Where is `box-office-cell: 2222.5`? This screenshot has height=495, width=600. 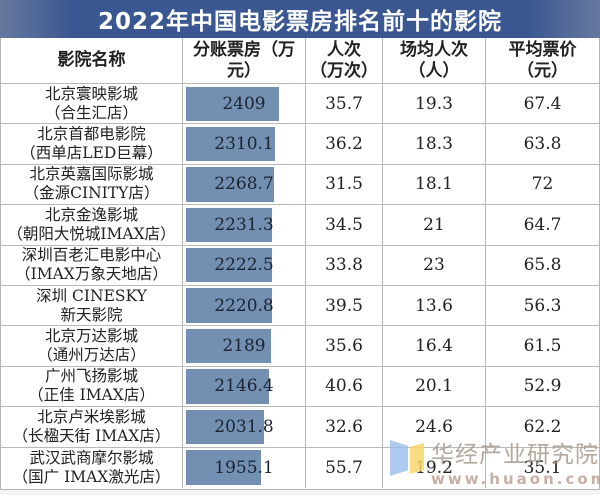
box-office-cell: 2222.5 is located at coordinates (244, 265).